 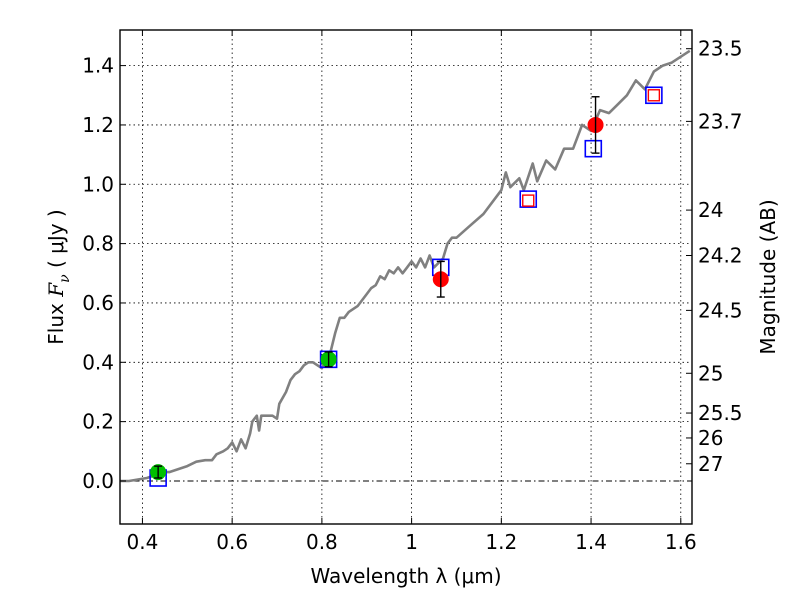 I want to click on magnitude-tick-label: 27, so click(x=710, y=464).